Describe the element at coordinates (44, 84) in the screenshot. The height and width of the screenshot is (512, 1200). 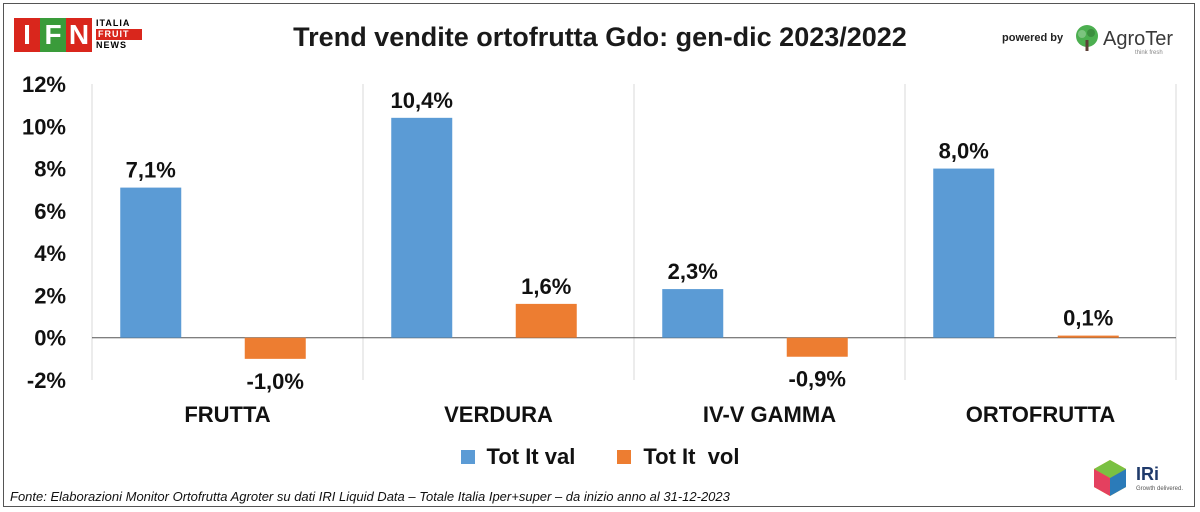
I see `y-tick-label: 12%` at that location.